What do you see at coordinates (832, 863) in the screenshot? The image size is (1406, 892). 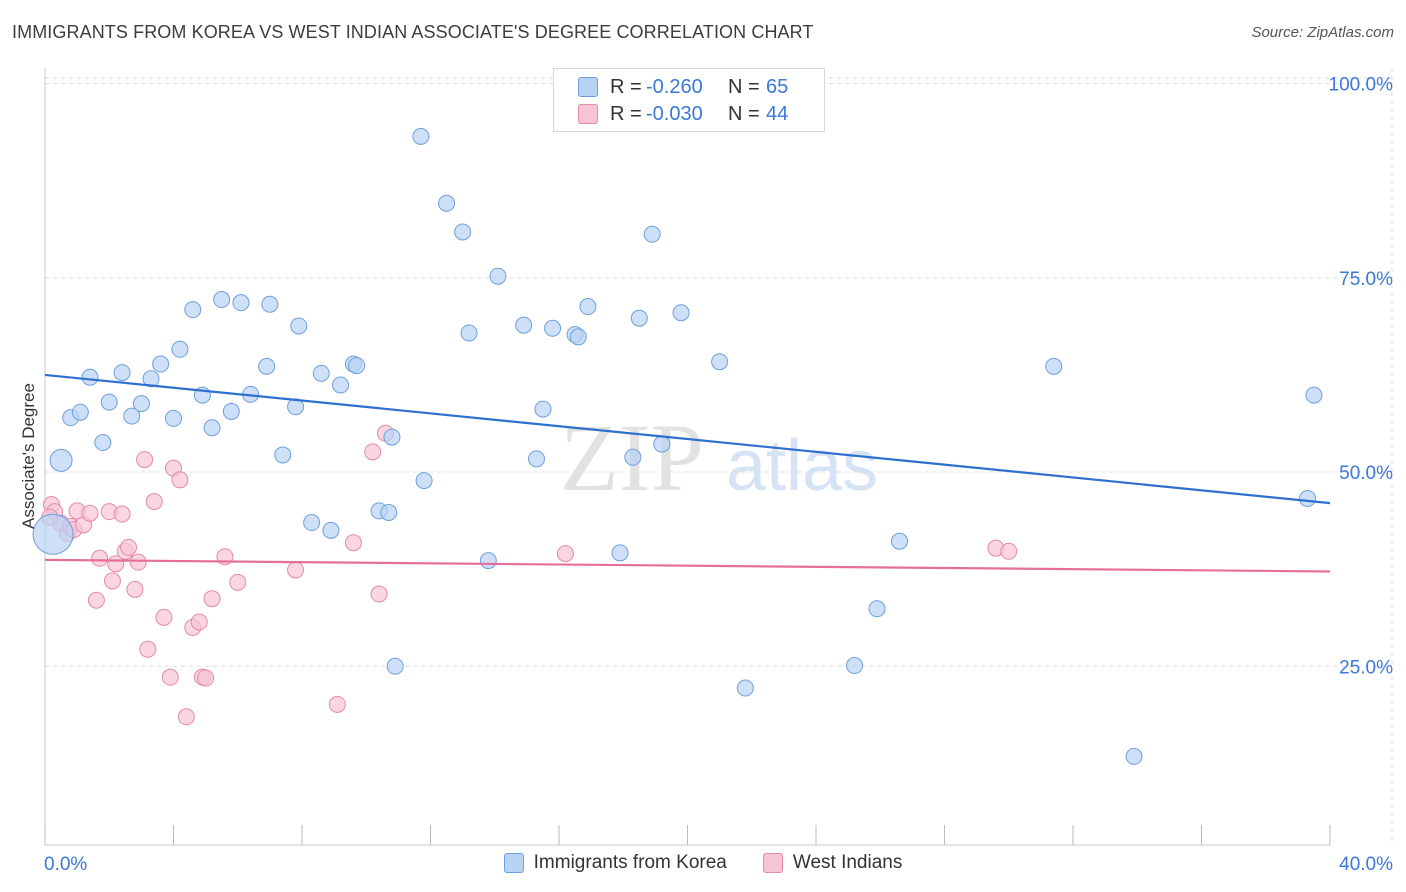 I see `legend-item-west-indians: West Indians` at bounding box center [832, 863].